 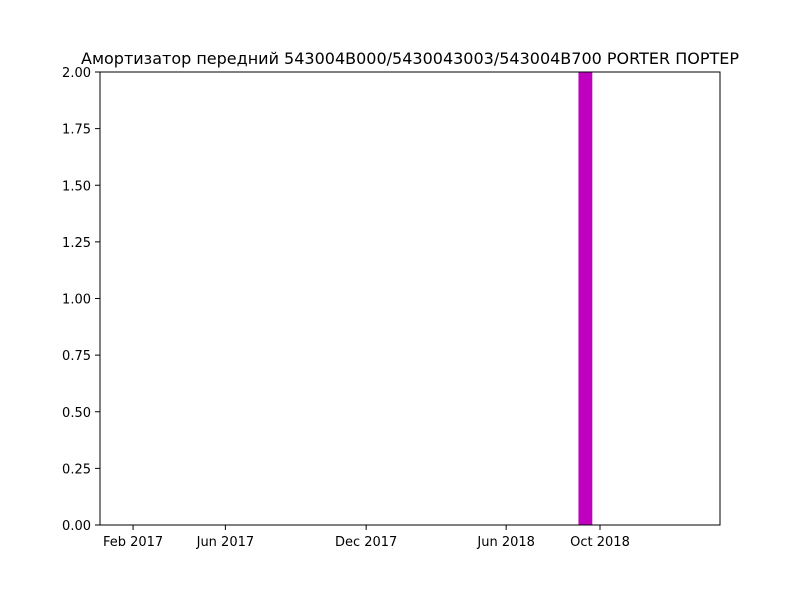 I want to click on y-tick-label: 0.00, so click(x=76, y=526).